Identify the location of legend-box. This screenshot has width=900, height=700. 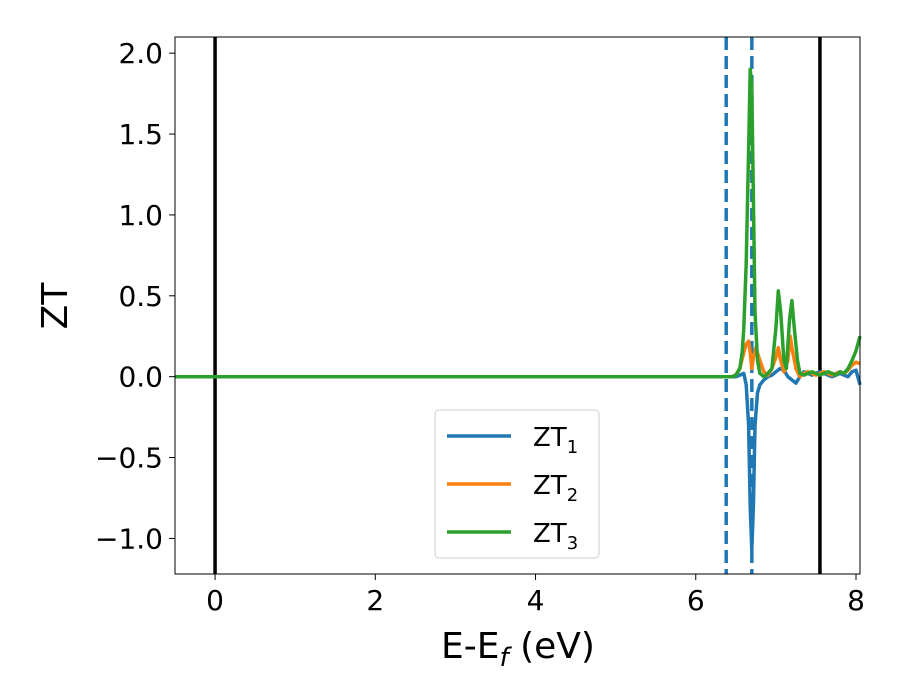
(517, 484).